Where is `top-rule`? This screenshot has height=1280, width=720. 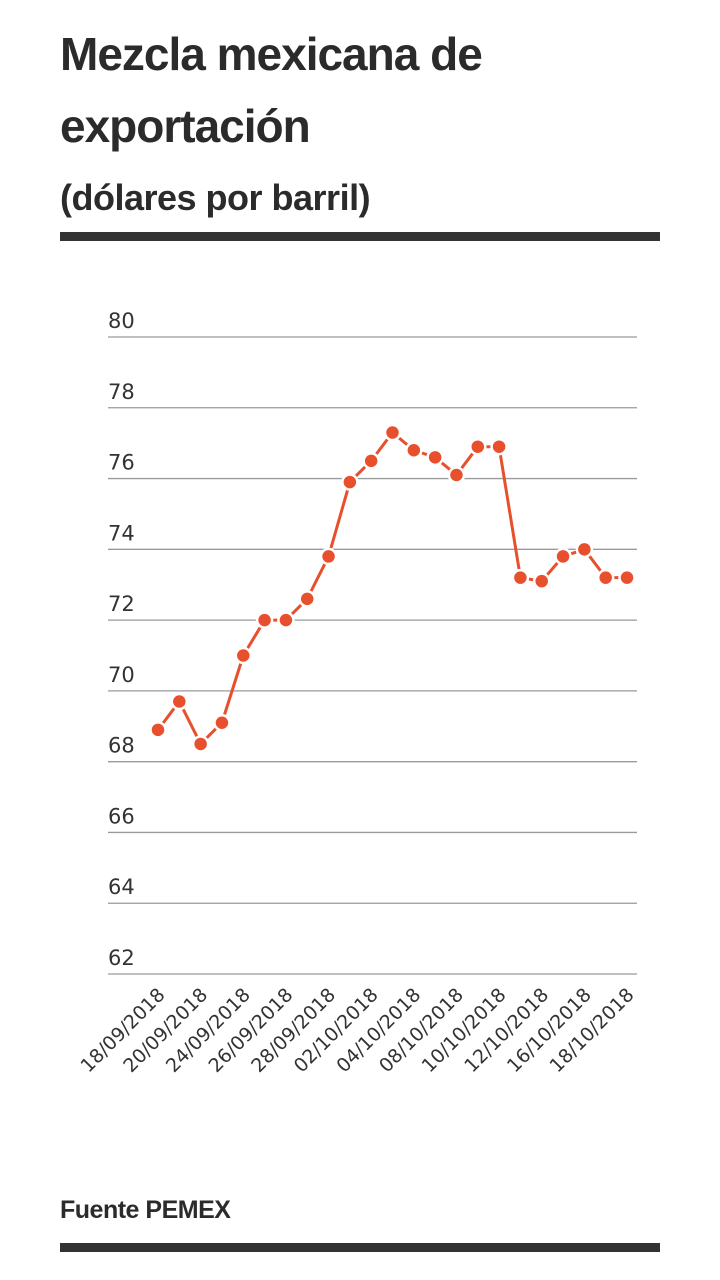 top-rule is located at coordinates (360, 236).